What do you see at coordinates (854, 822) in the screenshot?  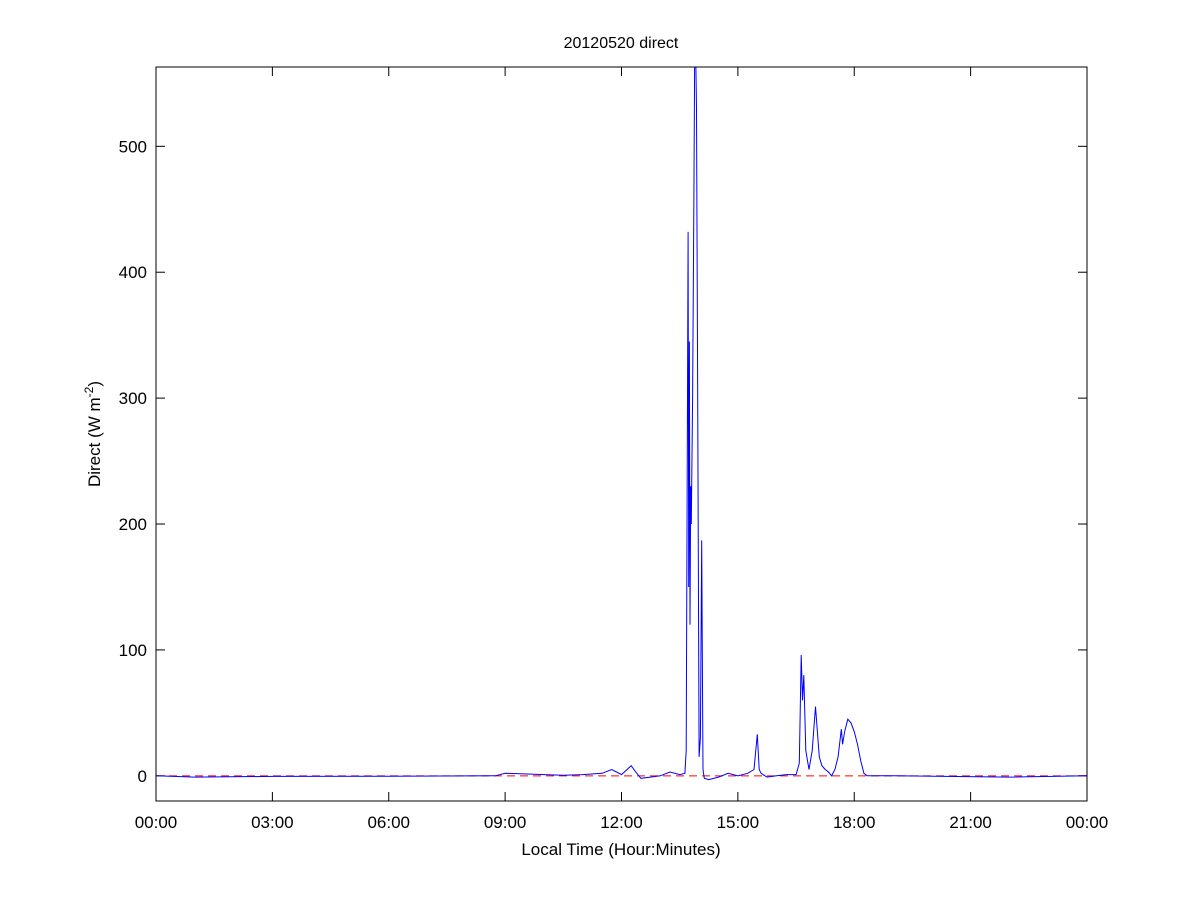 I see `x-tick-label: 18:00` at bounding box center [854, 822].